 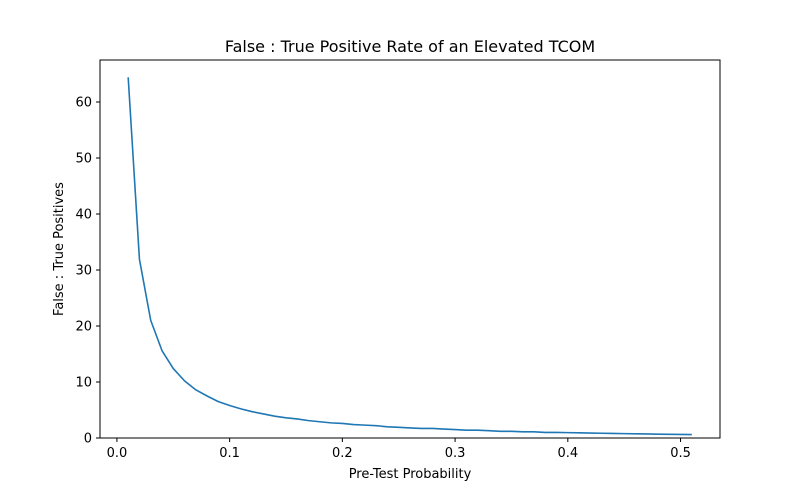 What do you see at coordinates (342, 453) in the screenshot?
I see `x-tick-label: 0.2` at bounding box center [342, 453].